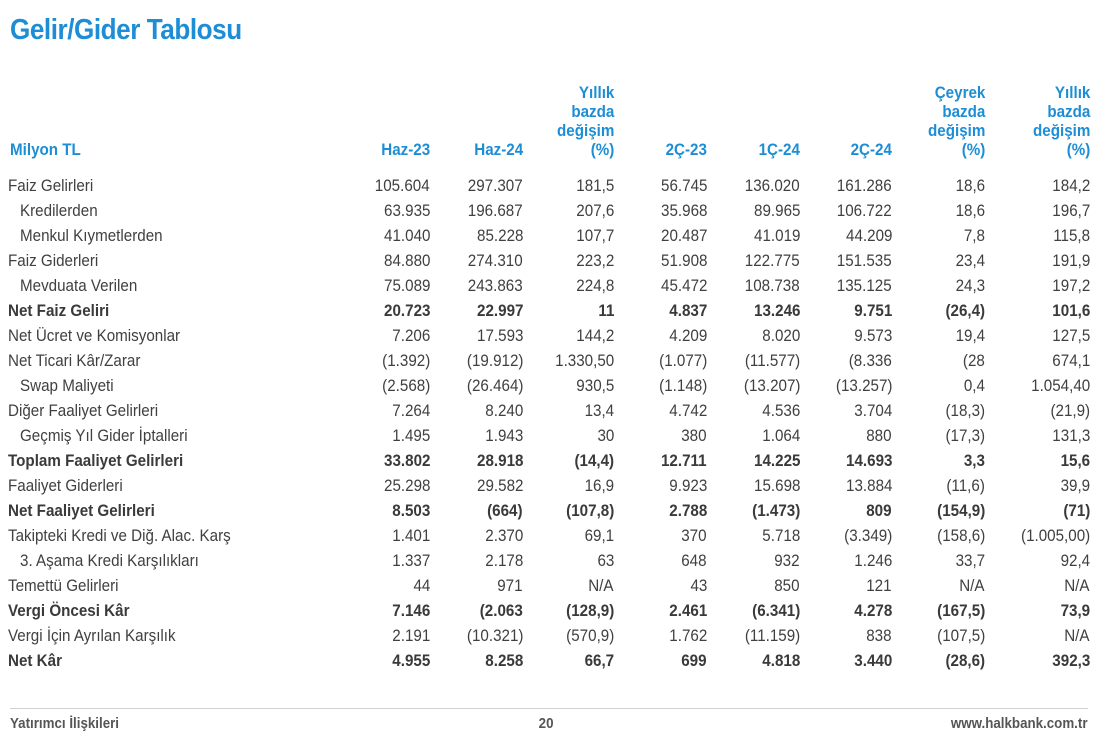  Describe the element at coordinates (683, 186) in the screenshot. I see `table-cell: 56.745` at that location.